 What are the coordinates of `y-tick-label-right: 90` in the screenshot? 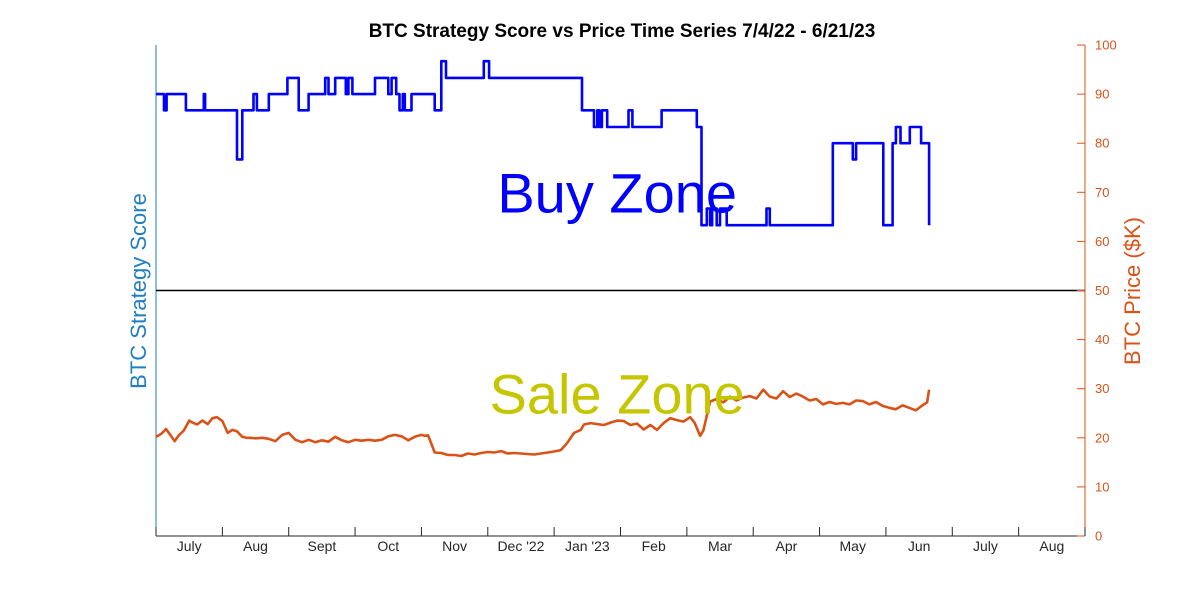 It's located at (1102, 94).